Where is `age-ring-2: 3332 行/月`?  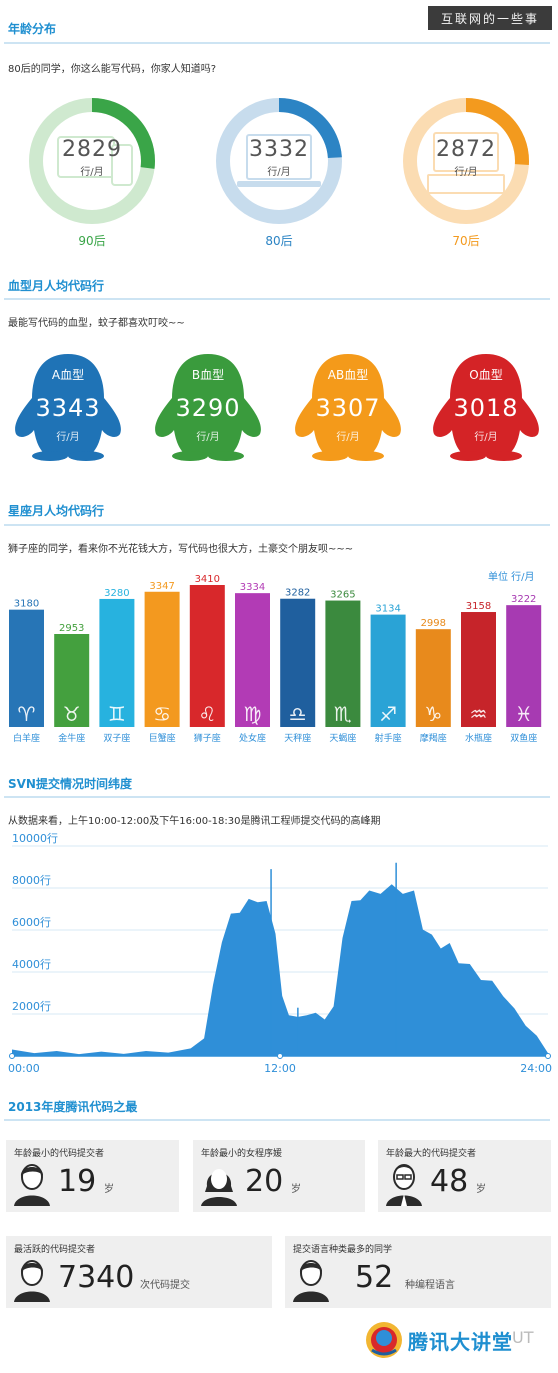
age-ring-2: 3332 行/月 is located at coordinates (279, 161).